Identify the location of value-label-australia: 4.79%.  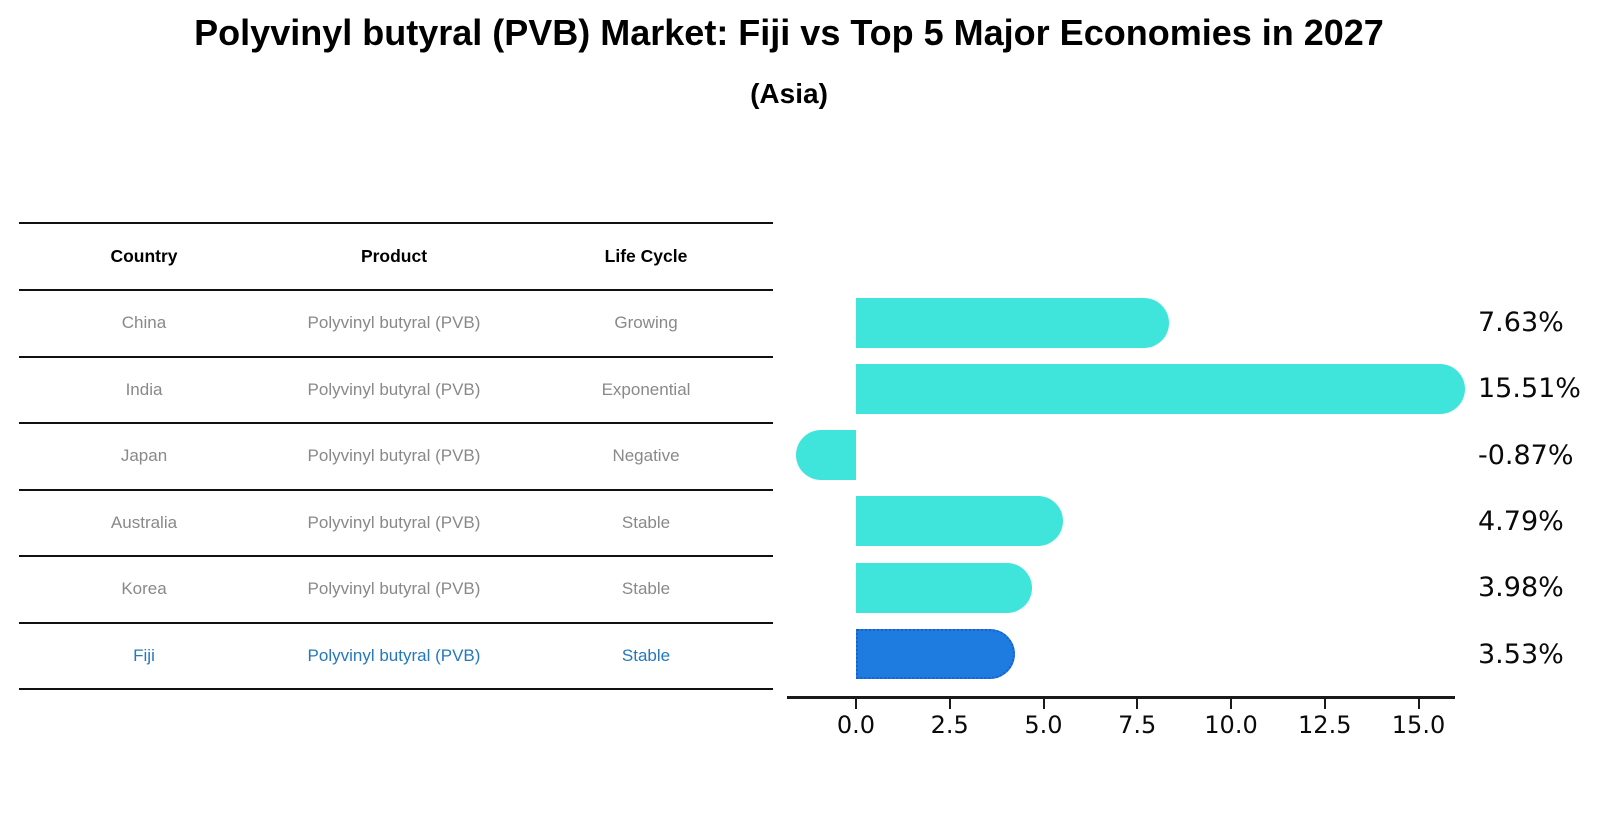
(1521, 521).